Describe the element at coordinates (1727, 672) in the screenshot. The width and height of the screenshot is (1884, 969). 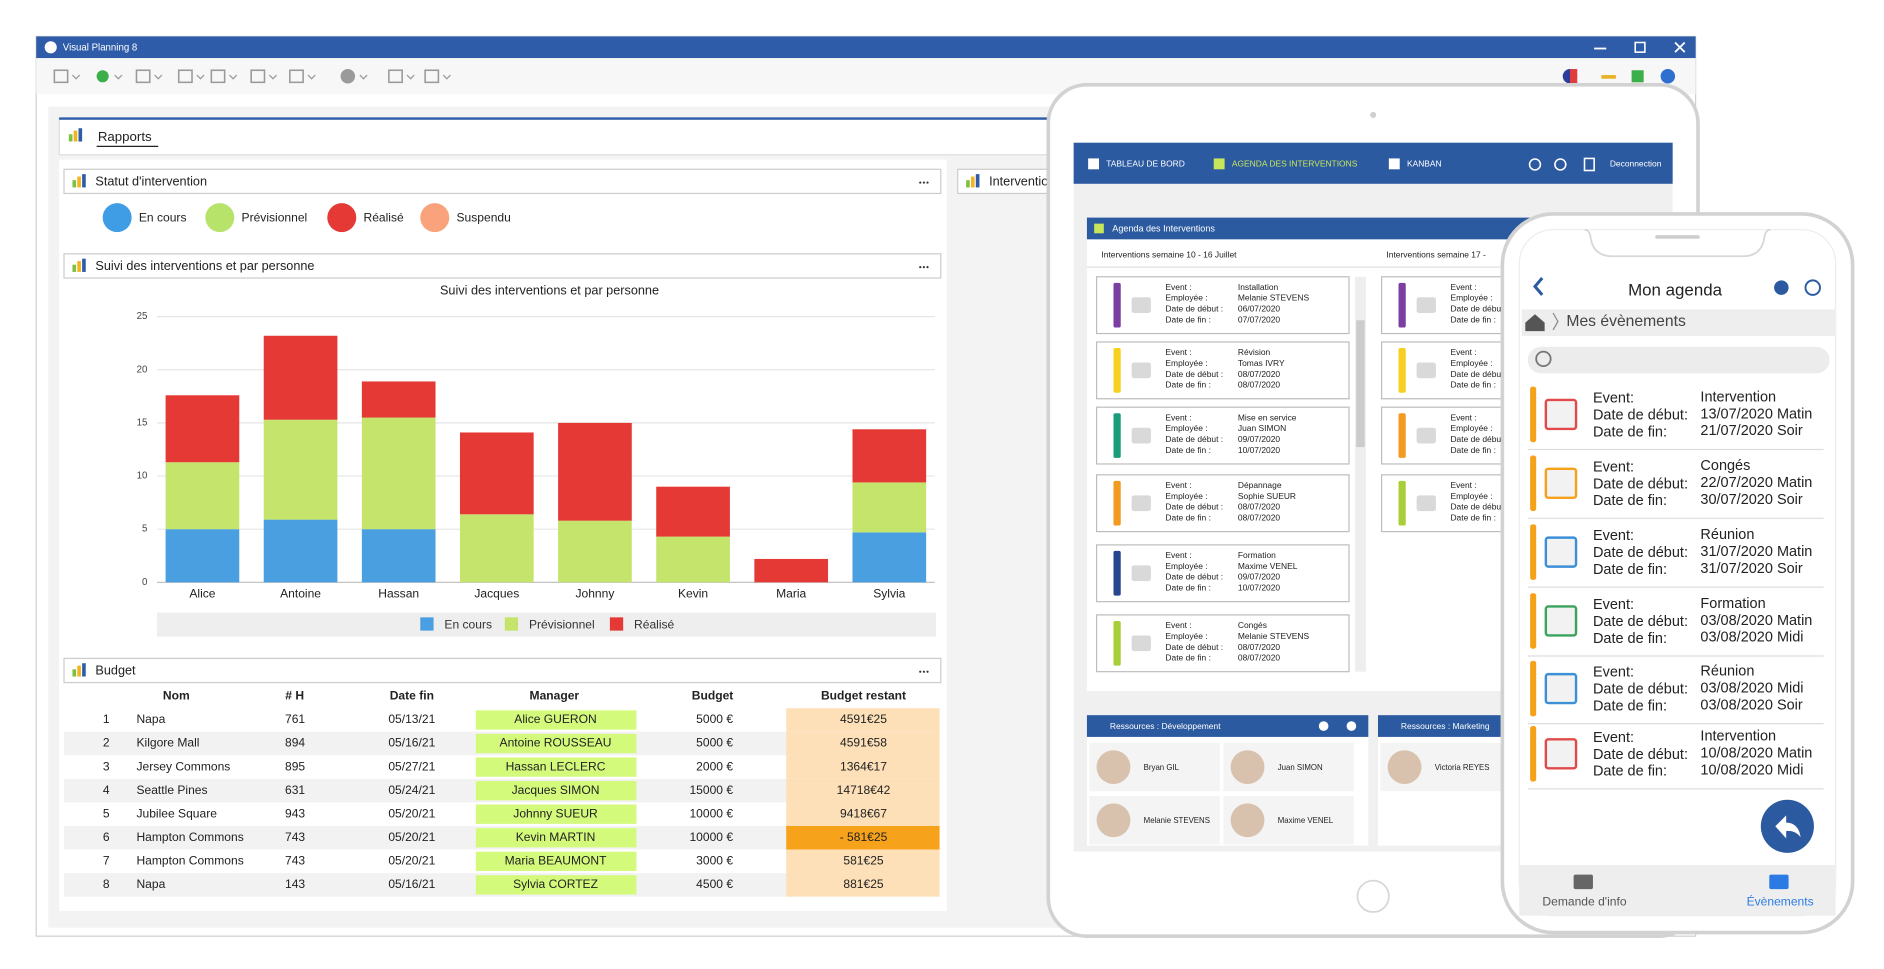
I see `event-field-value: Réunion` at that location.